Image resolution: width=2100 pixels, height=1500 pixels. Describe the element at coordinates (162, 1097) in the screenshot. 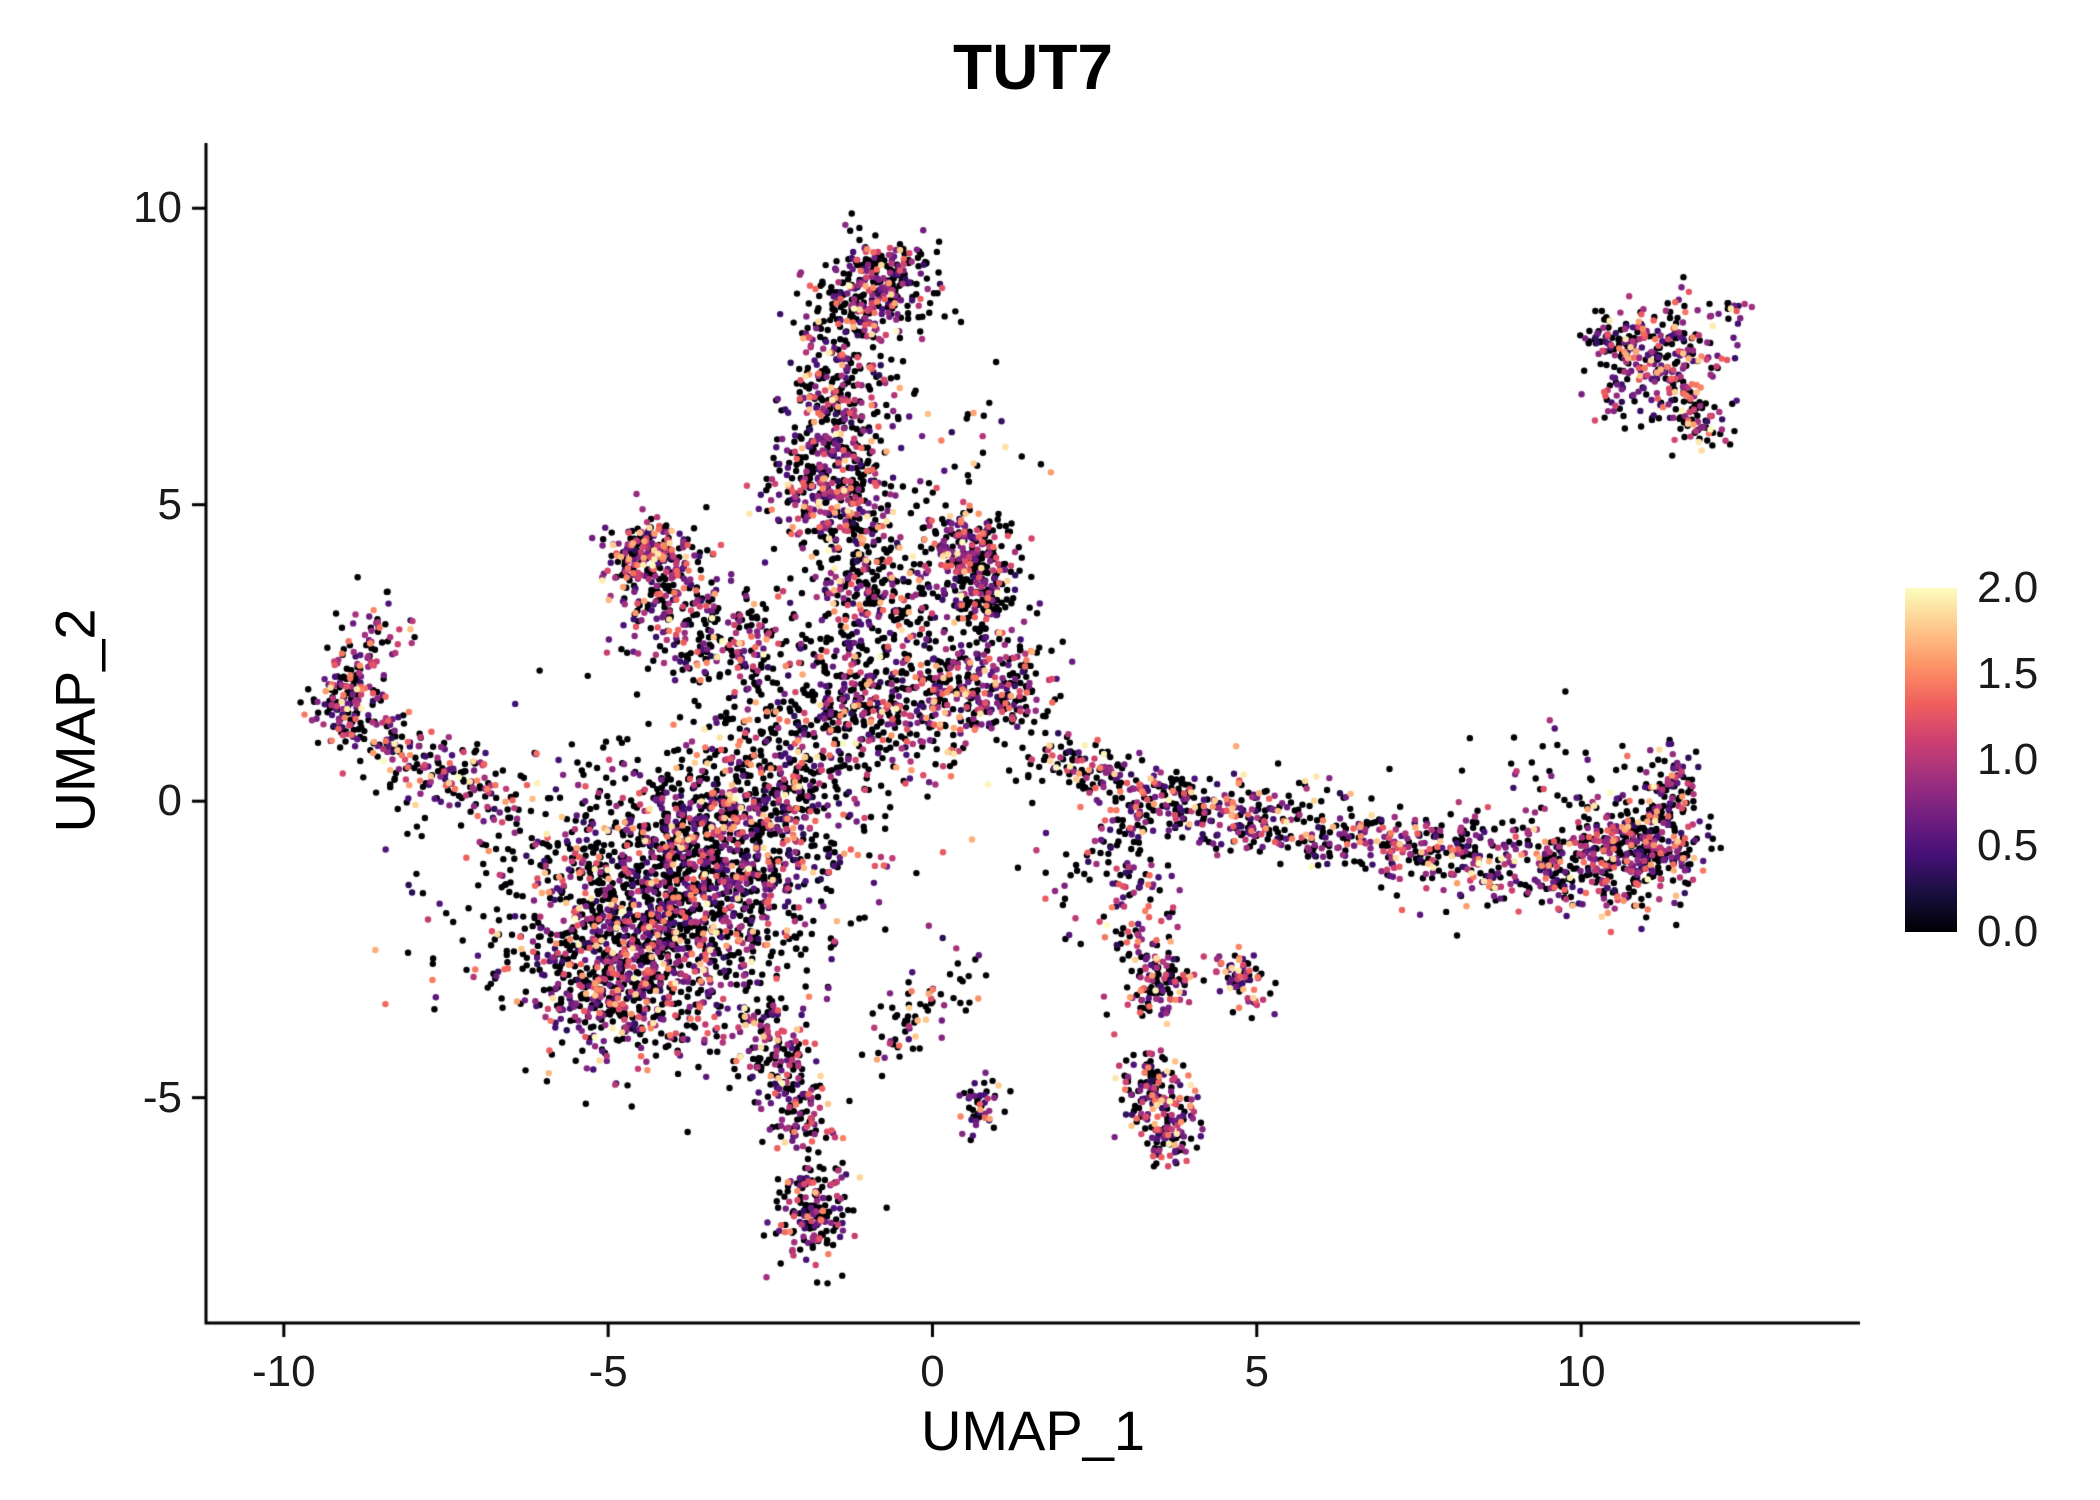

I see `y-tick-label: -5` at that location.